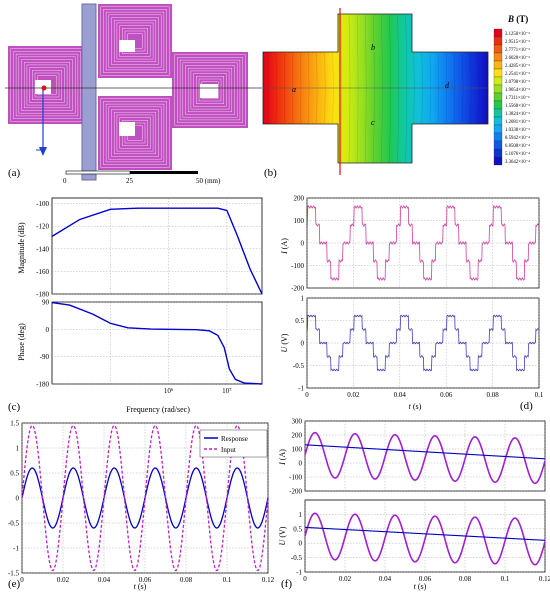  I want to click on y-tick-label: 90, so click(46, 303).